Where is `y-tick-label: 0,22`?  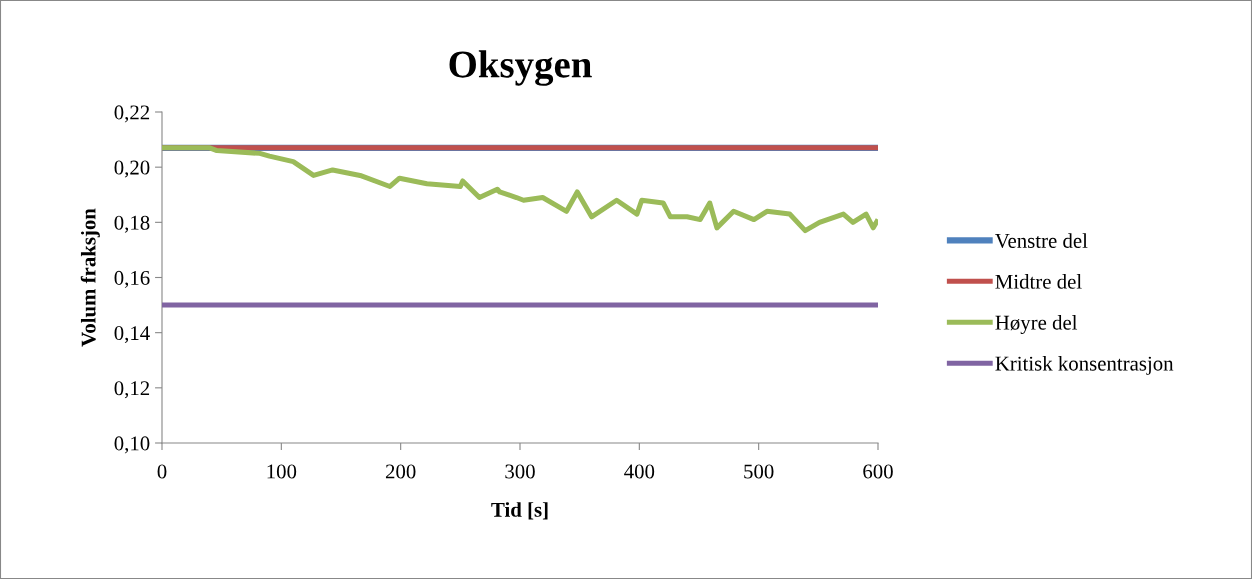
y-tick-label: 0,22 is located at coordinates (132, 114).